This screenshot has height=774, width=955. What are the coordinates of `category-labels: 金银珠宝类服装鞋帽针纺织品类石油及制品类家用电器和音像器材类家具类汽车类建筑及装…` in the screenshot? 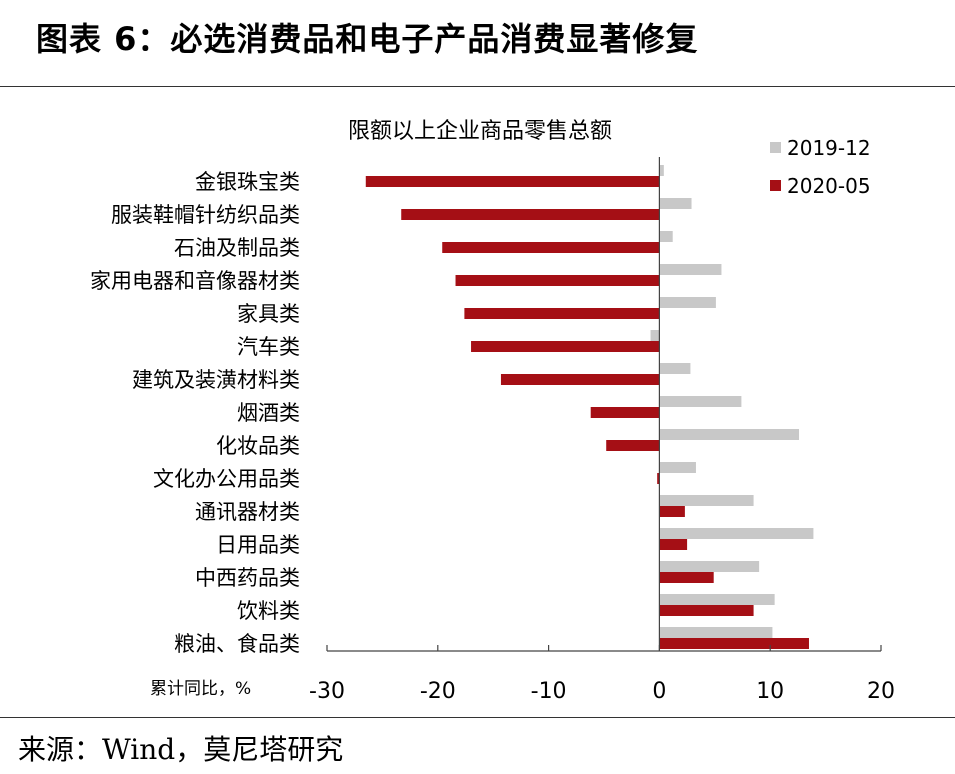 It's located at (195, 413).